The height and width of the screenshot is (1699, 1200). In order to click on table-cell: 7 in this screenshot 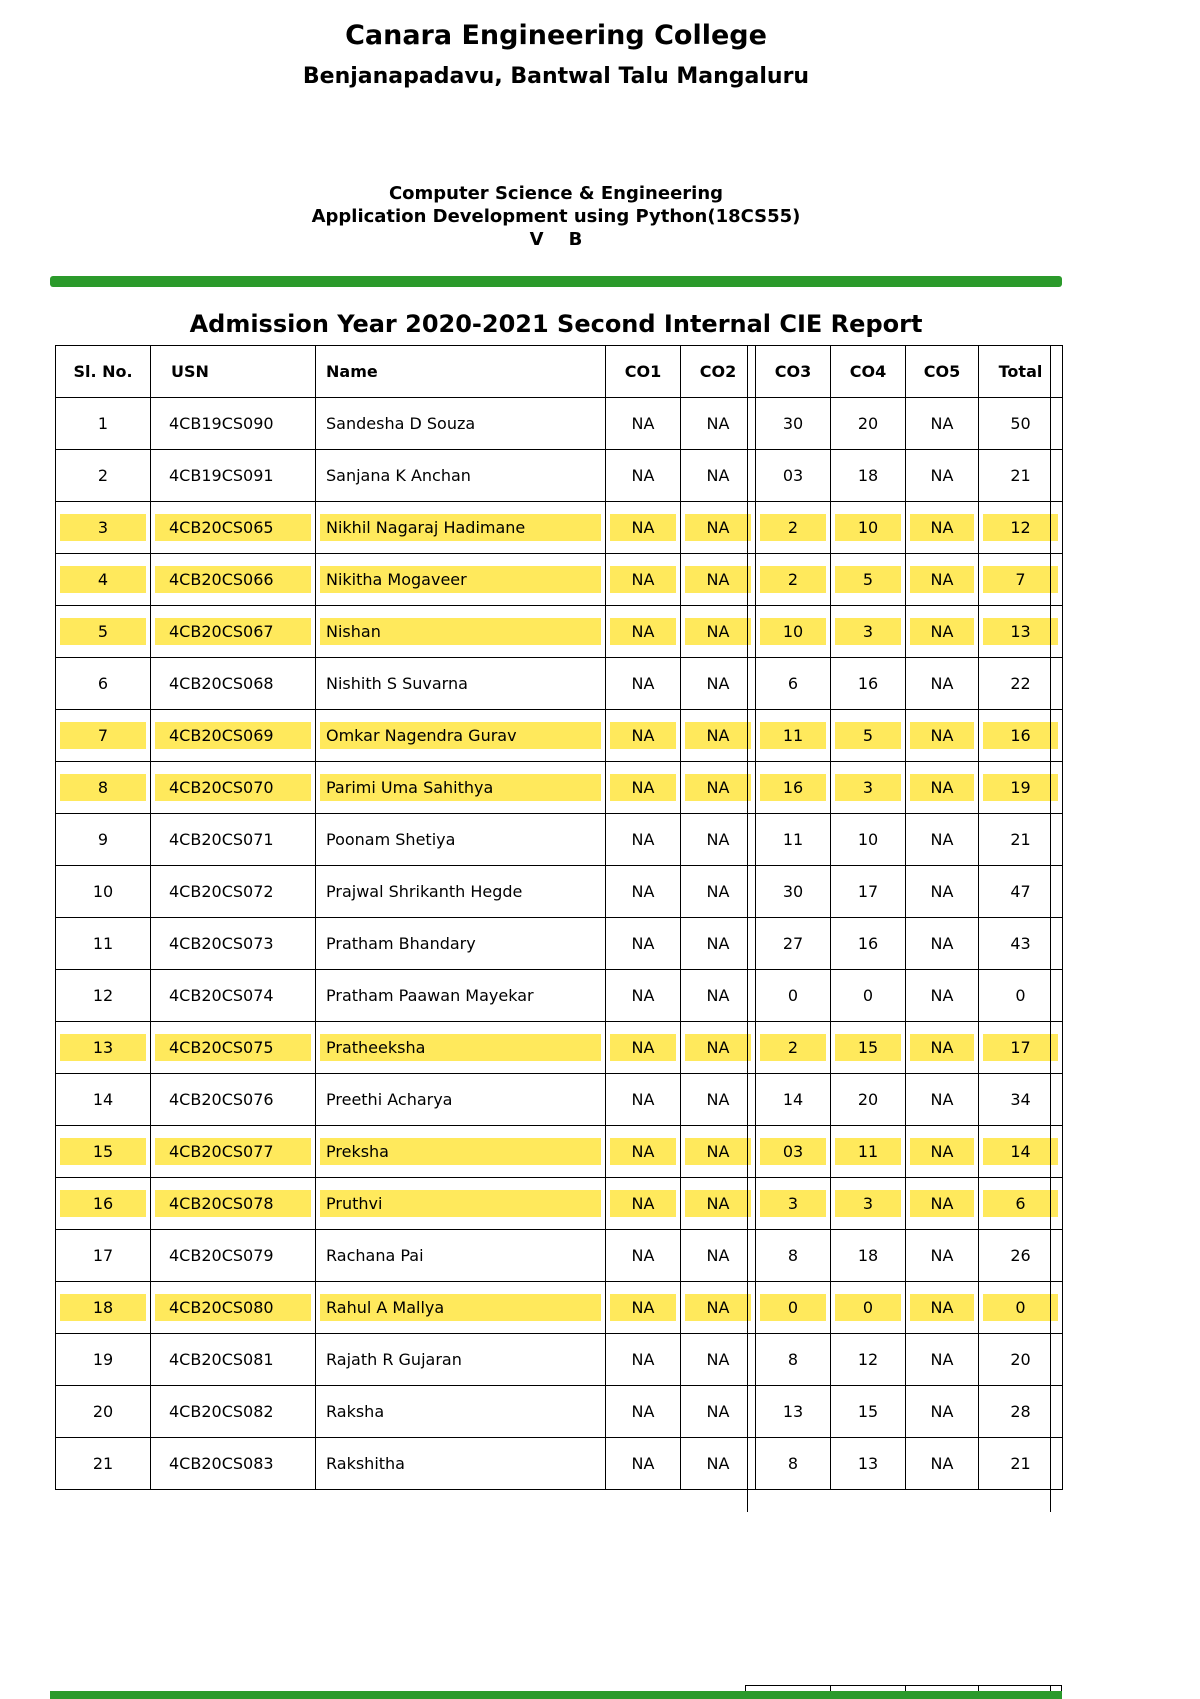, I will do `click(103, 735)`.